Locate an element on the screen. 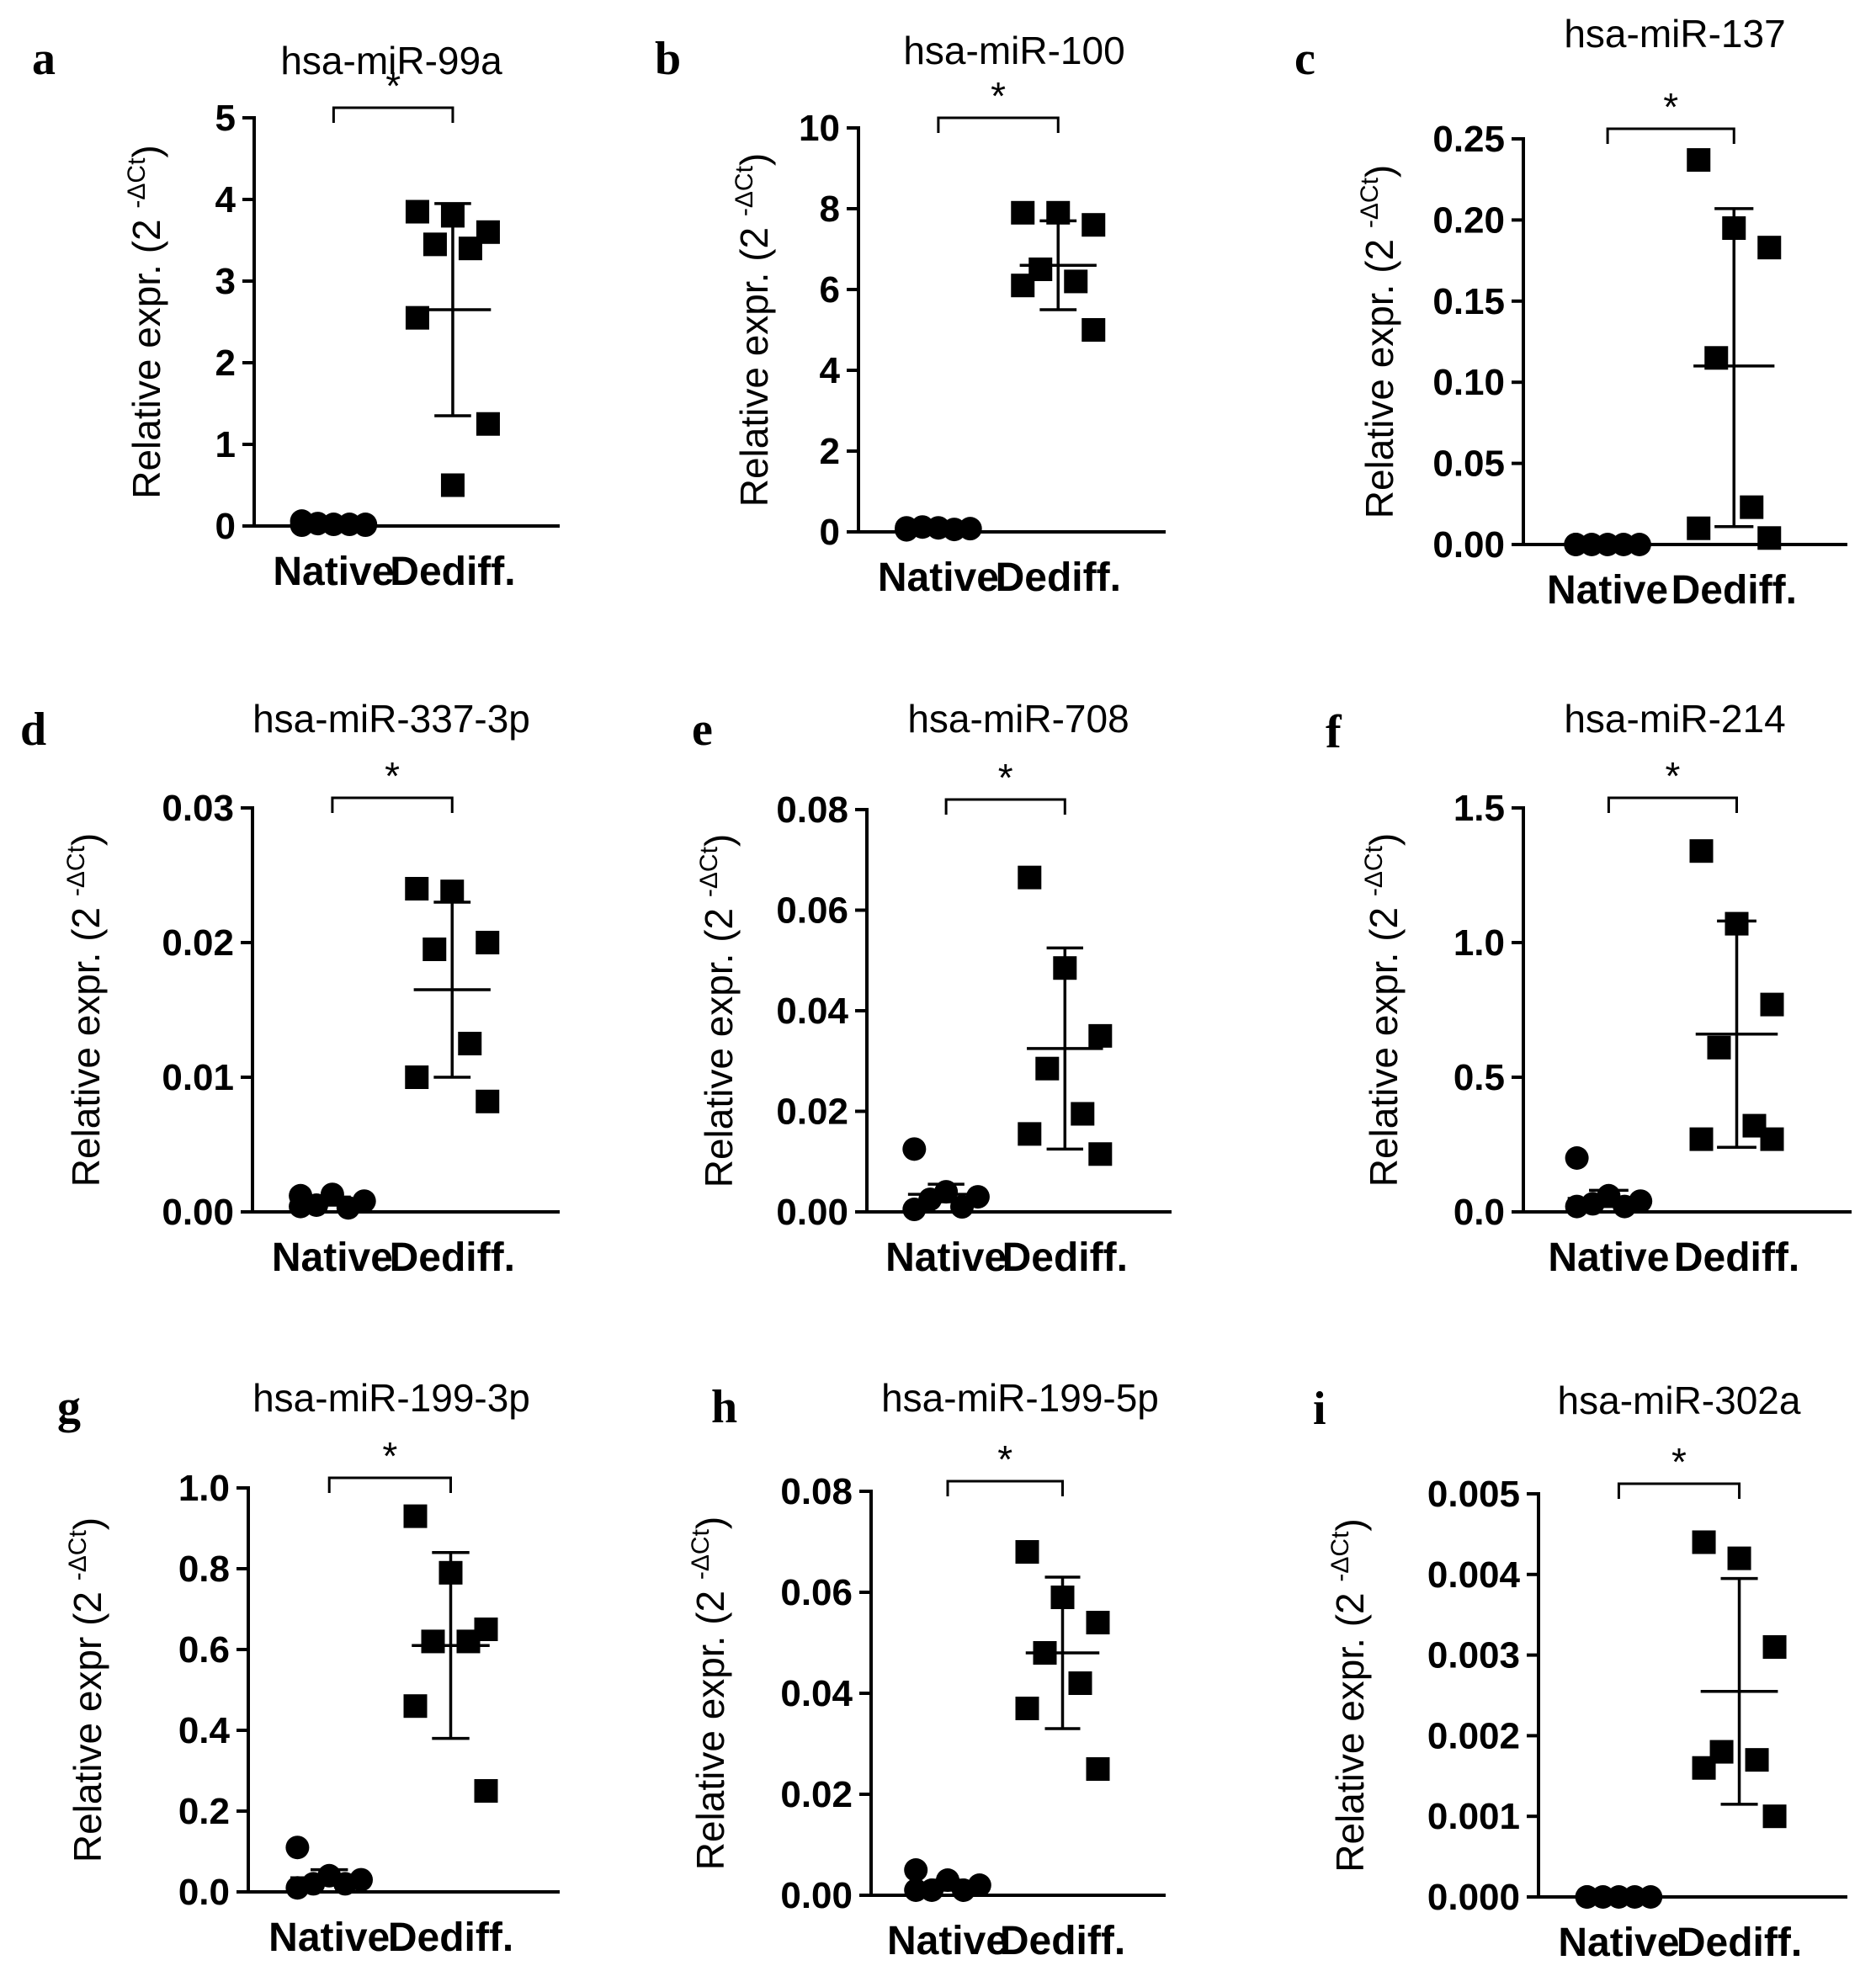 This screenshot has width=1876, height=1971. y-tick-label: 5 is located at coordinates (225, 118).